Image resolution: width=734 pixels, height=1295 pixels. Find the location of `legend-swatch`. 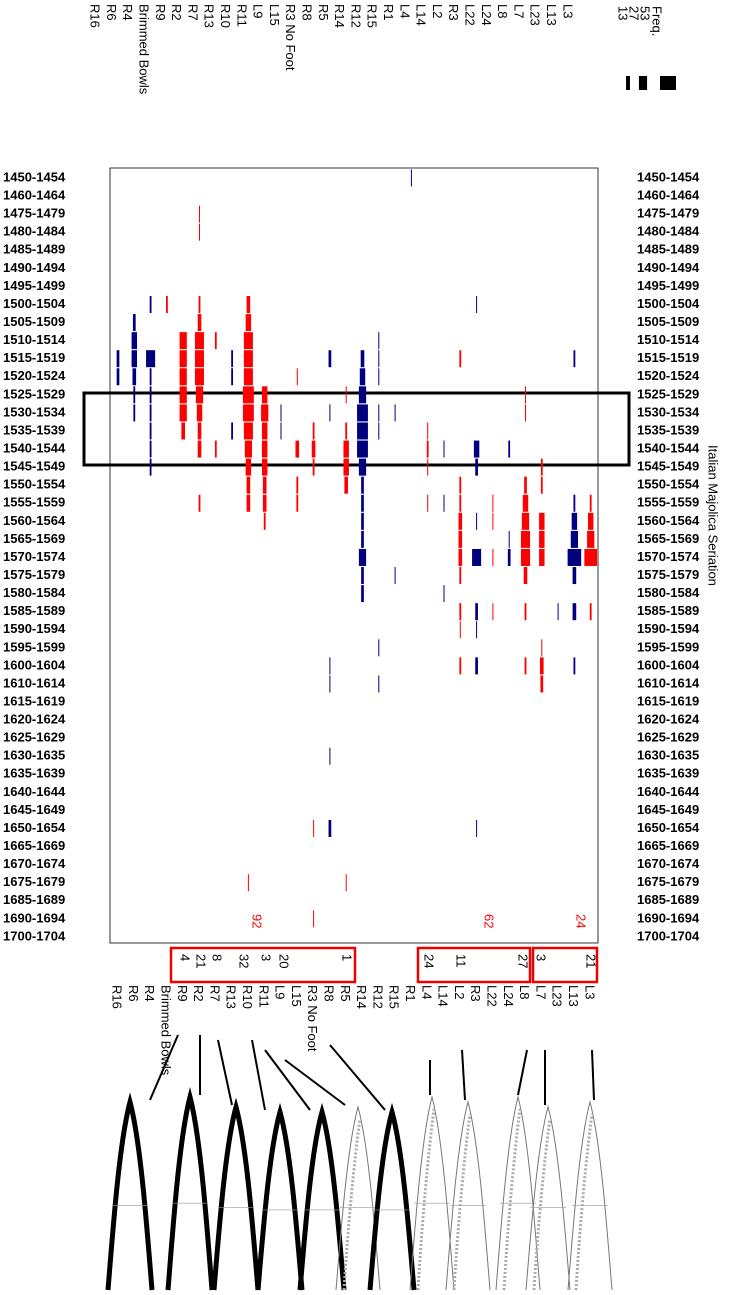

legend-swatch is located at coordinates (668, 83).